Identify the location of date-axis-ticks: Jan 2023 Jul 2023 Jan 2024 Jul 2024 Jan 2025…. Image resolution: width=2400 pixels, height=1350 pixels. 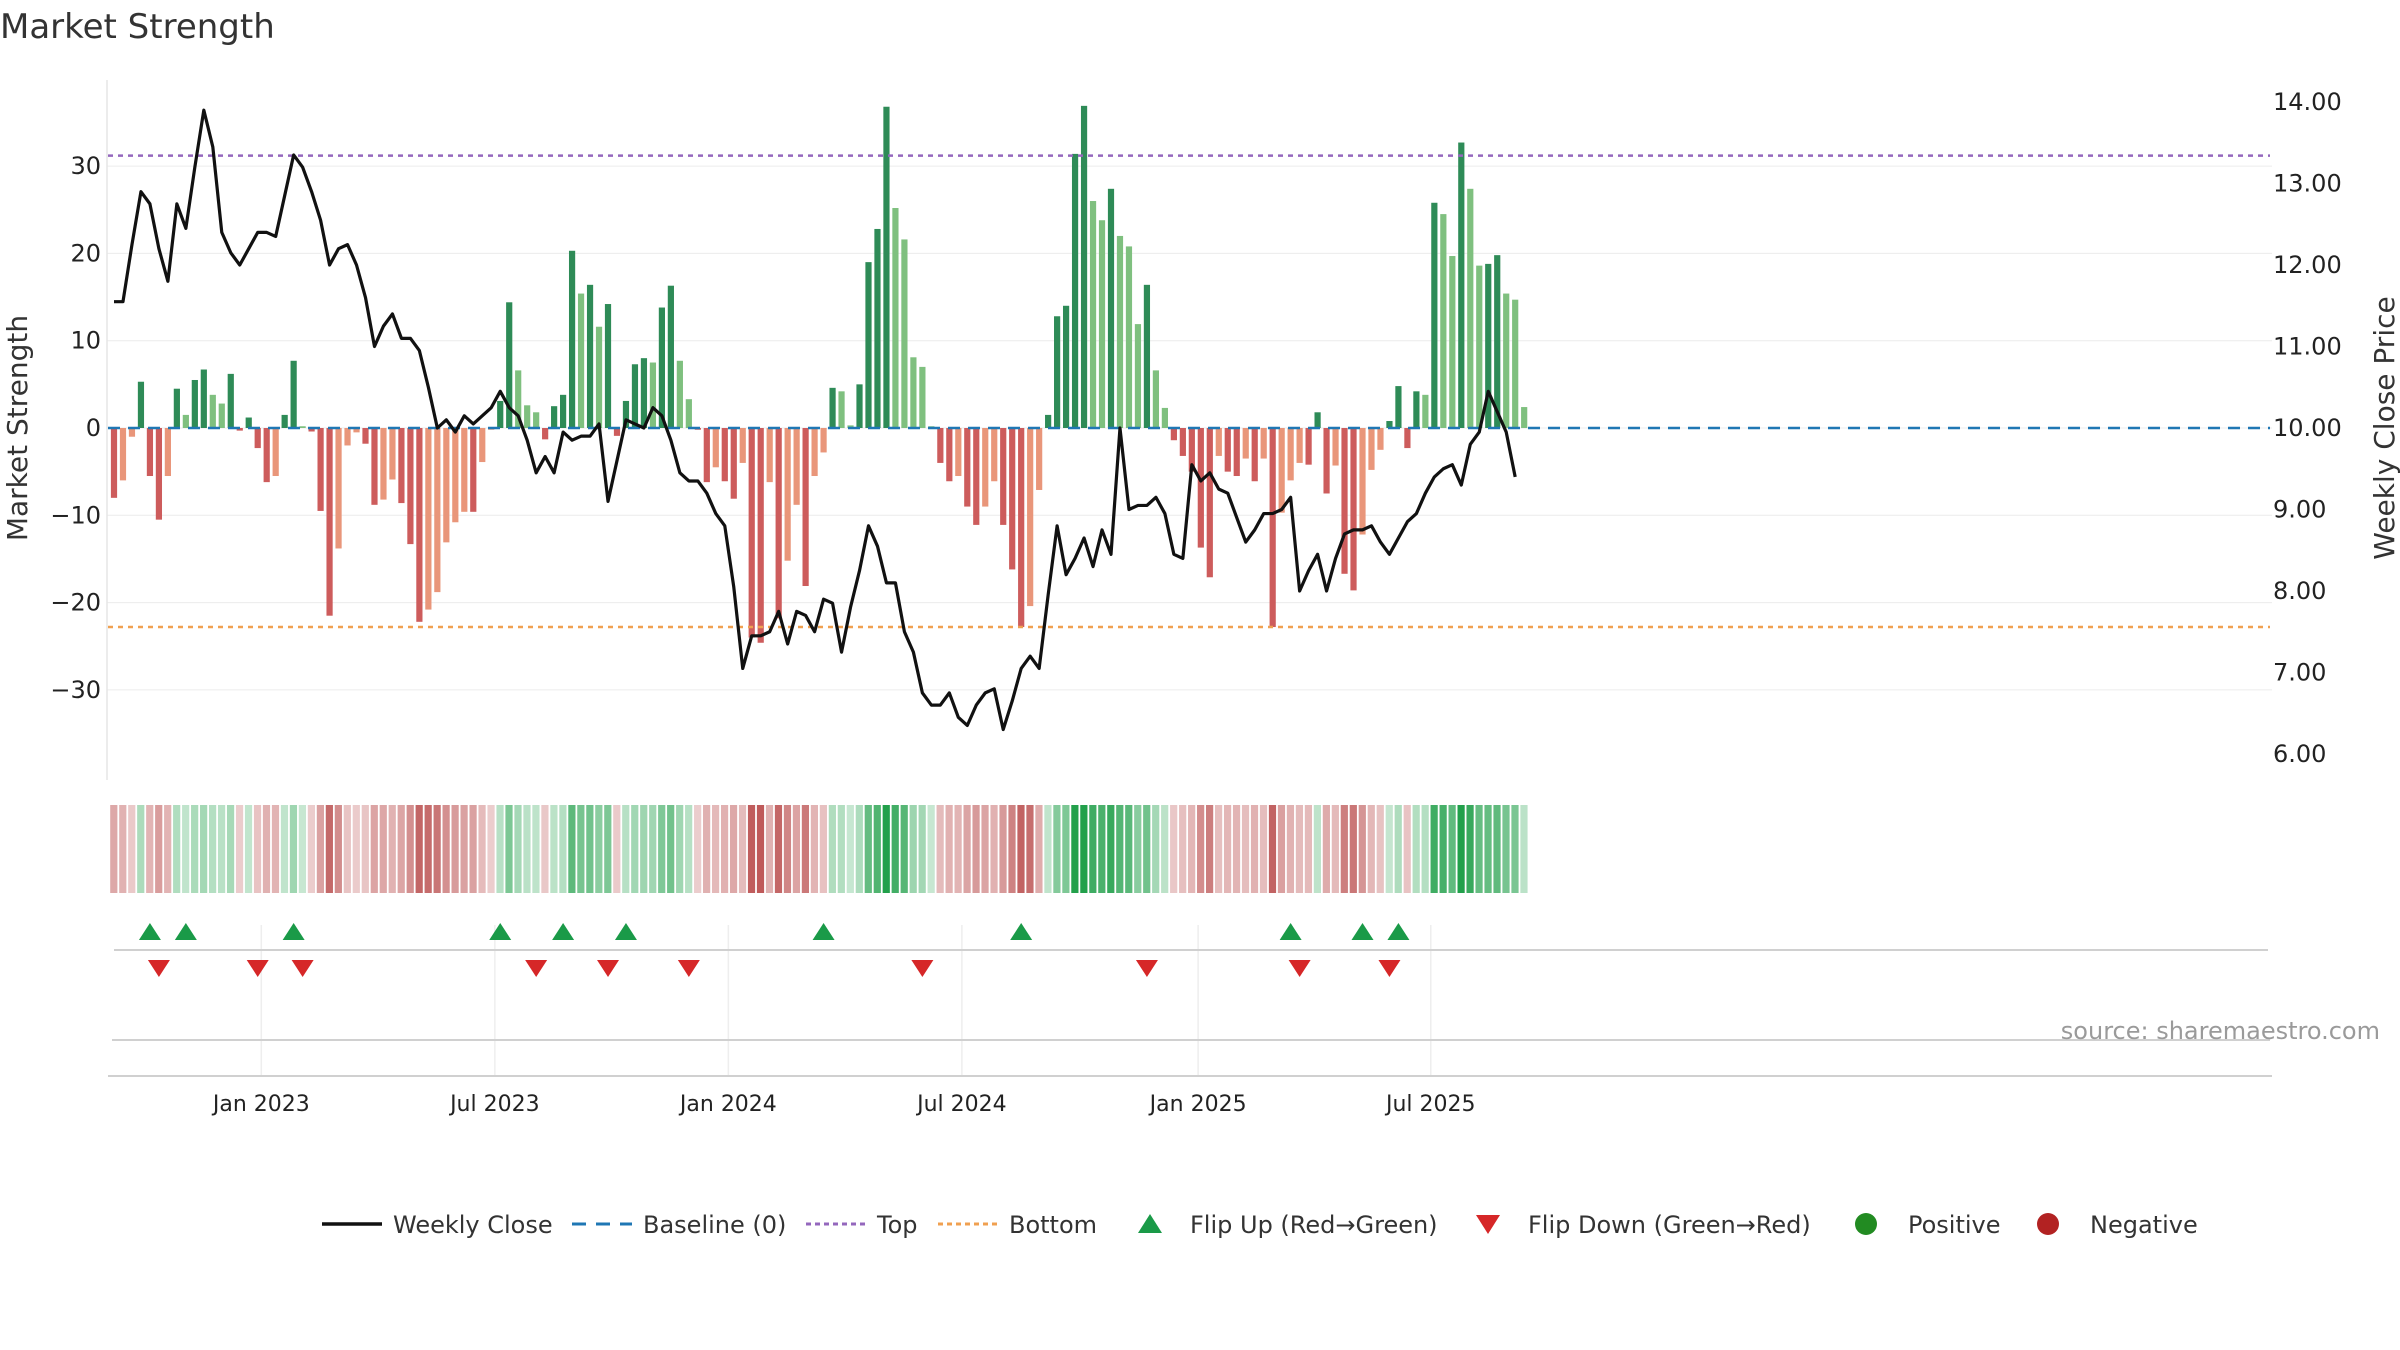
(843, 1104).